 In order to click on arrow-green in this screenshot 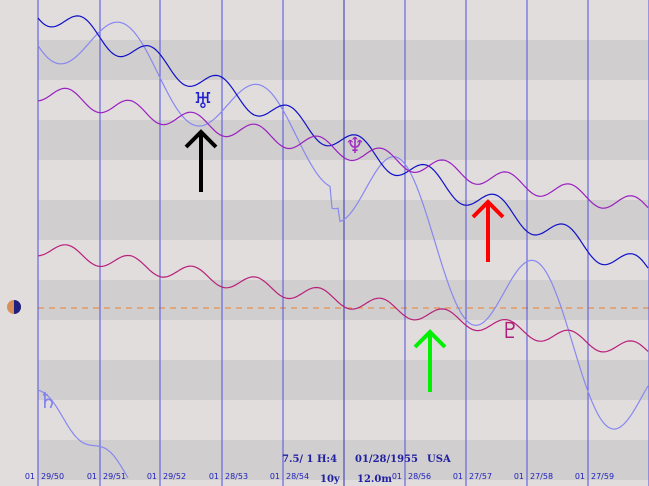, I will do `click(430, 360)`.